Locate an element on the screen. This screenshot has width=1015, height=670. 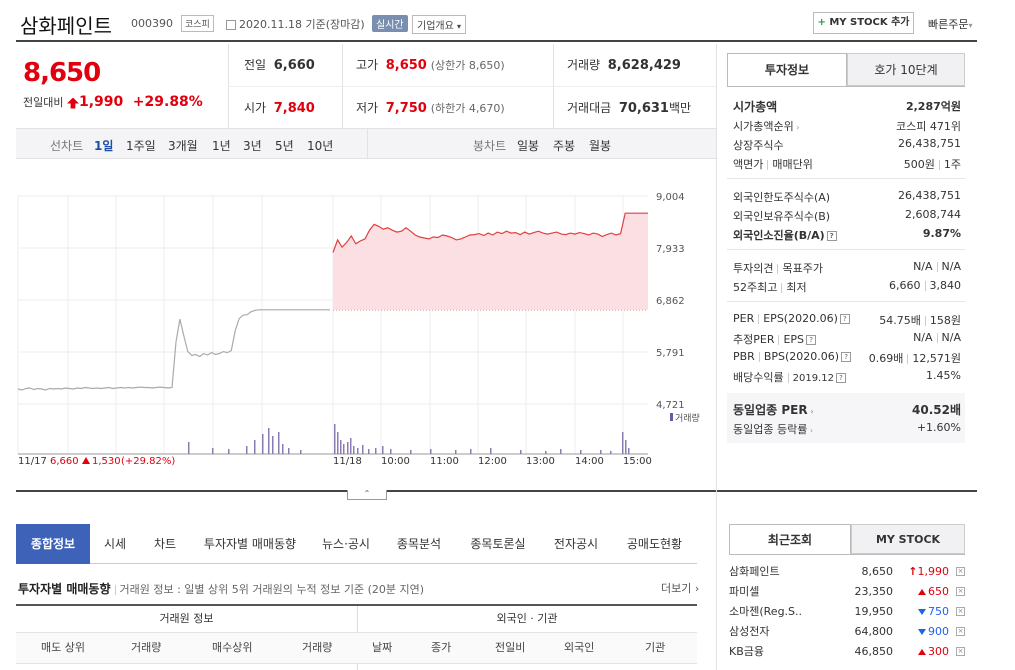
tab-disclosure: 전자공시 is located at coordinates (576, 544).